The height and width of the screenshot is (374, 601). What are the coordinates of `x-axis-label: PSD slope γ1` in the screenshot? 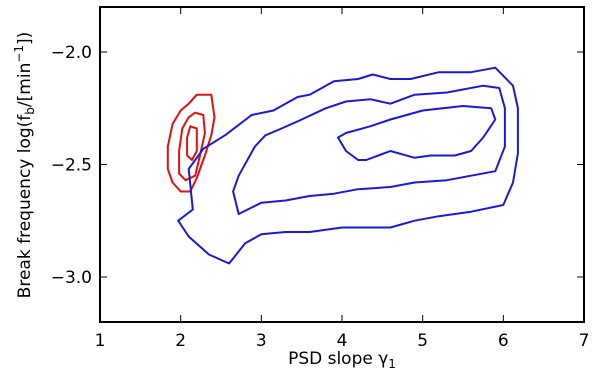 It's located at (342, 360).